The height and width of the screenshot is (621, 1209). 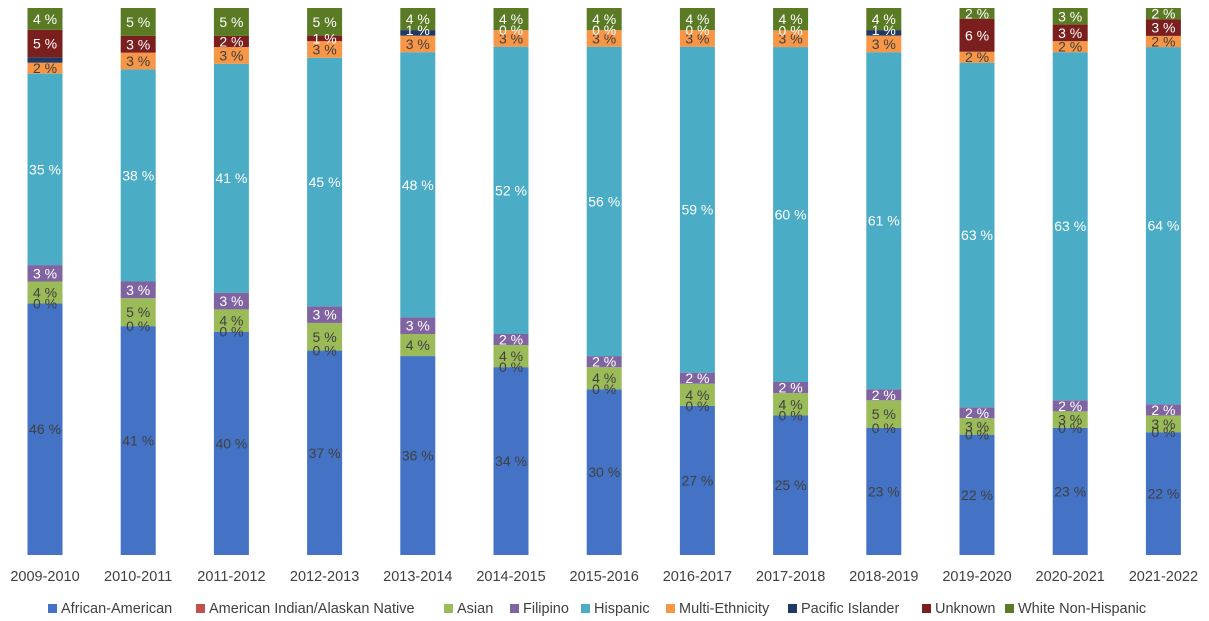 I want to click on data-label-filipino-2010-2011: 3 %, so click(x=138, y=290).